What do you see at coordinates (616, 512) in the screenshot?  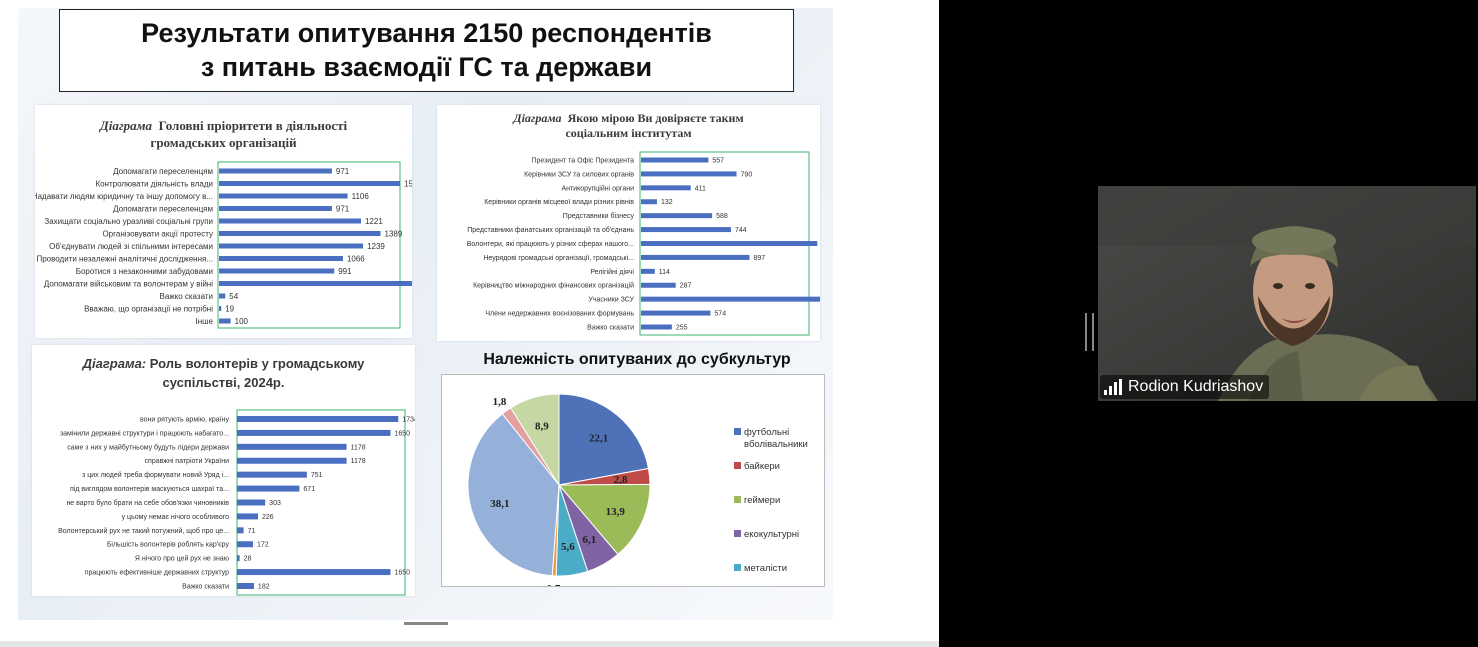 I see `slice-label: 13,9` at bounding box center [616, 512].